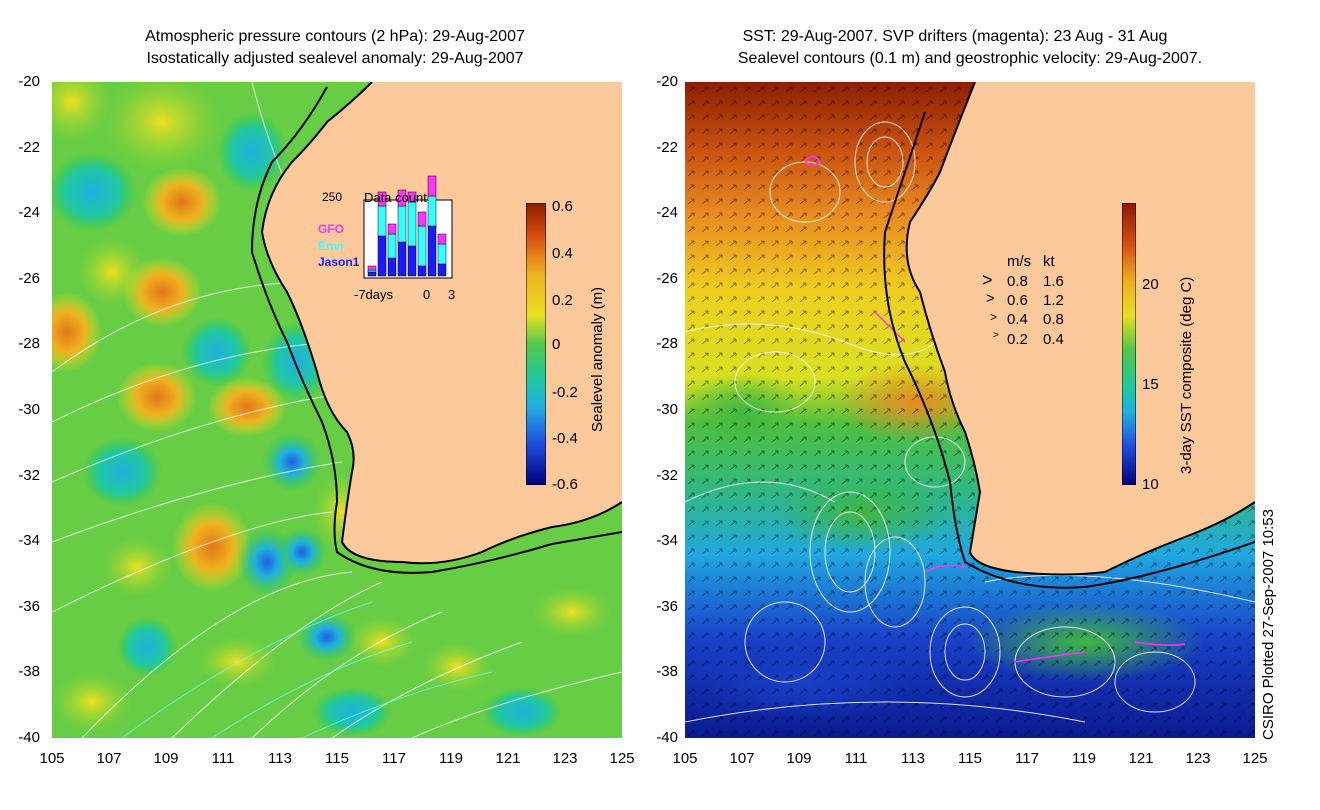 This screenshot has width=1320, height=810. Describe the element at coordinates (1017, 339) in the screenshot. I see `vel-ms-3: 0.2` at that location.